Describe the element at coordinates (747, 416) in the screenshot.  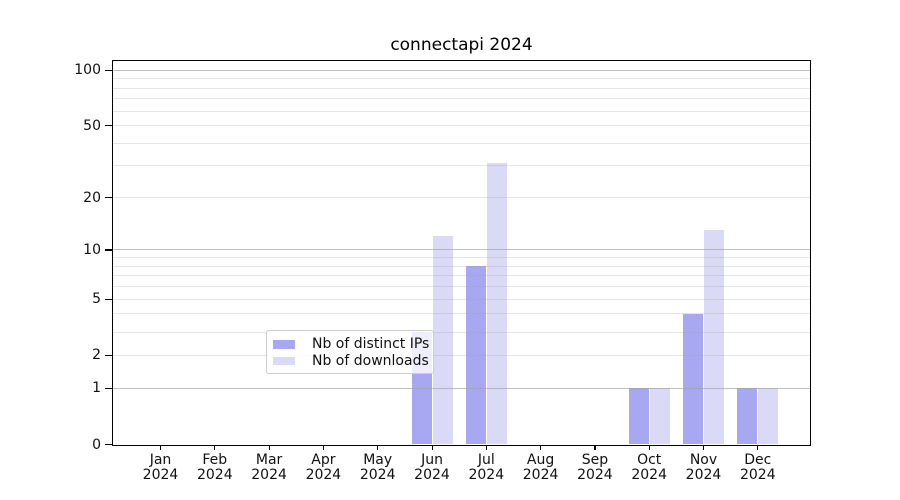
I see `bar-dec-distinct-ips` at that location.